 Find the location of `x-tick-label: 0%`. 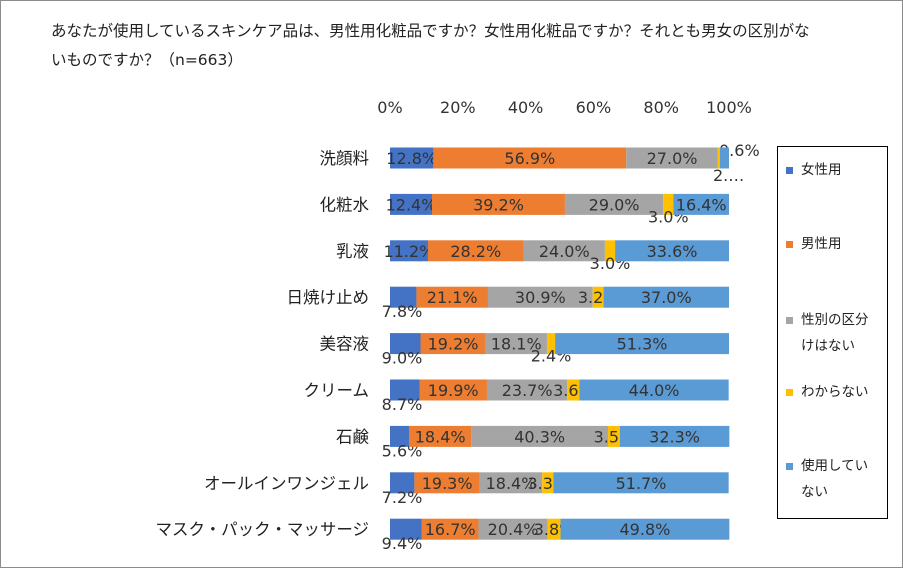

x-tick-label: 0% is located at coordinates (389, 107).